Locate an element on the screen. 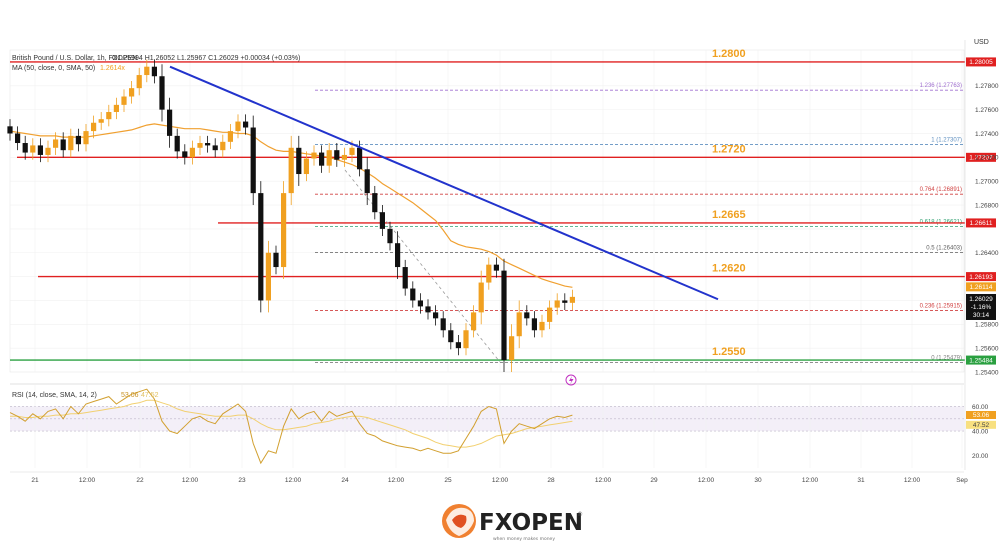  x-tick-label: Sep is located at coordinates (962, 480).